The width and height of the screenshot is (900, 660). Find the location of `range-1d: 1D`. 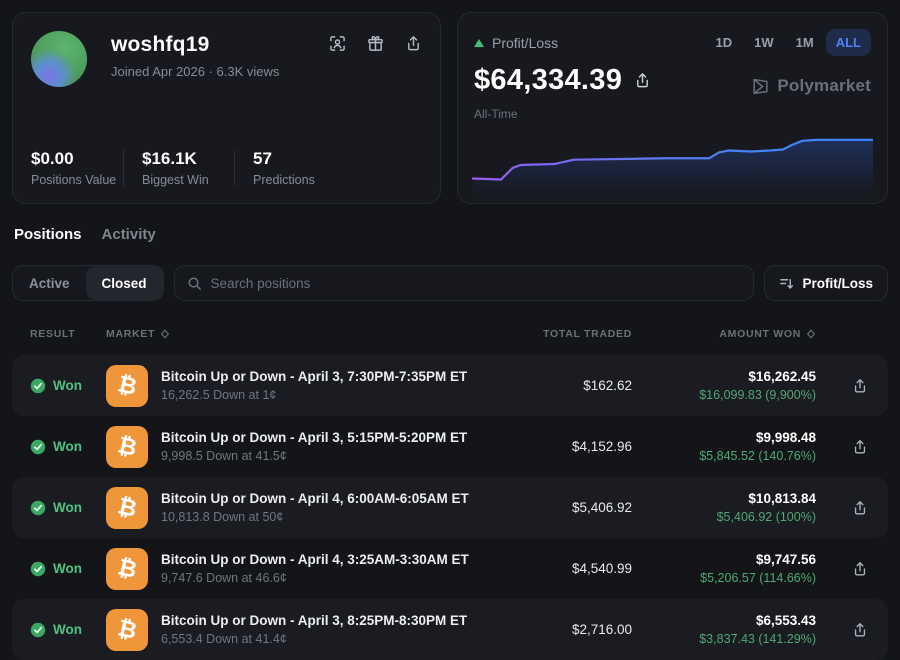

range-1d: 1D is located at coordinates (724, 42).